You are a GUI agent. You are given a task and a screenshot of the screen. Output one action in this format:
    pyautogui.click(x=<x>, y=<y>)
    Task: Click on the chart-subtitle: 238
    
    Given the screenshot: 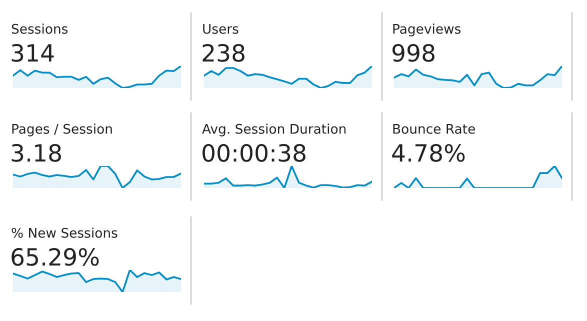 What is the action you would take?
    pyautogui.click(x=223, y=53)
    